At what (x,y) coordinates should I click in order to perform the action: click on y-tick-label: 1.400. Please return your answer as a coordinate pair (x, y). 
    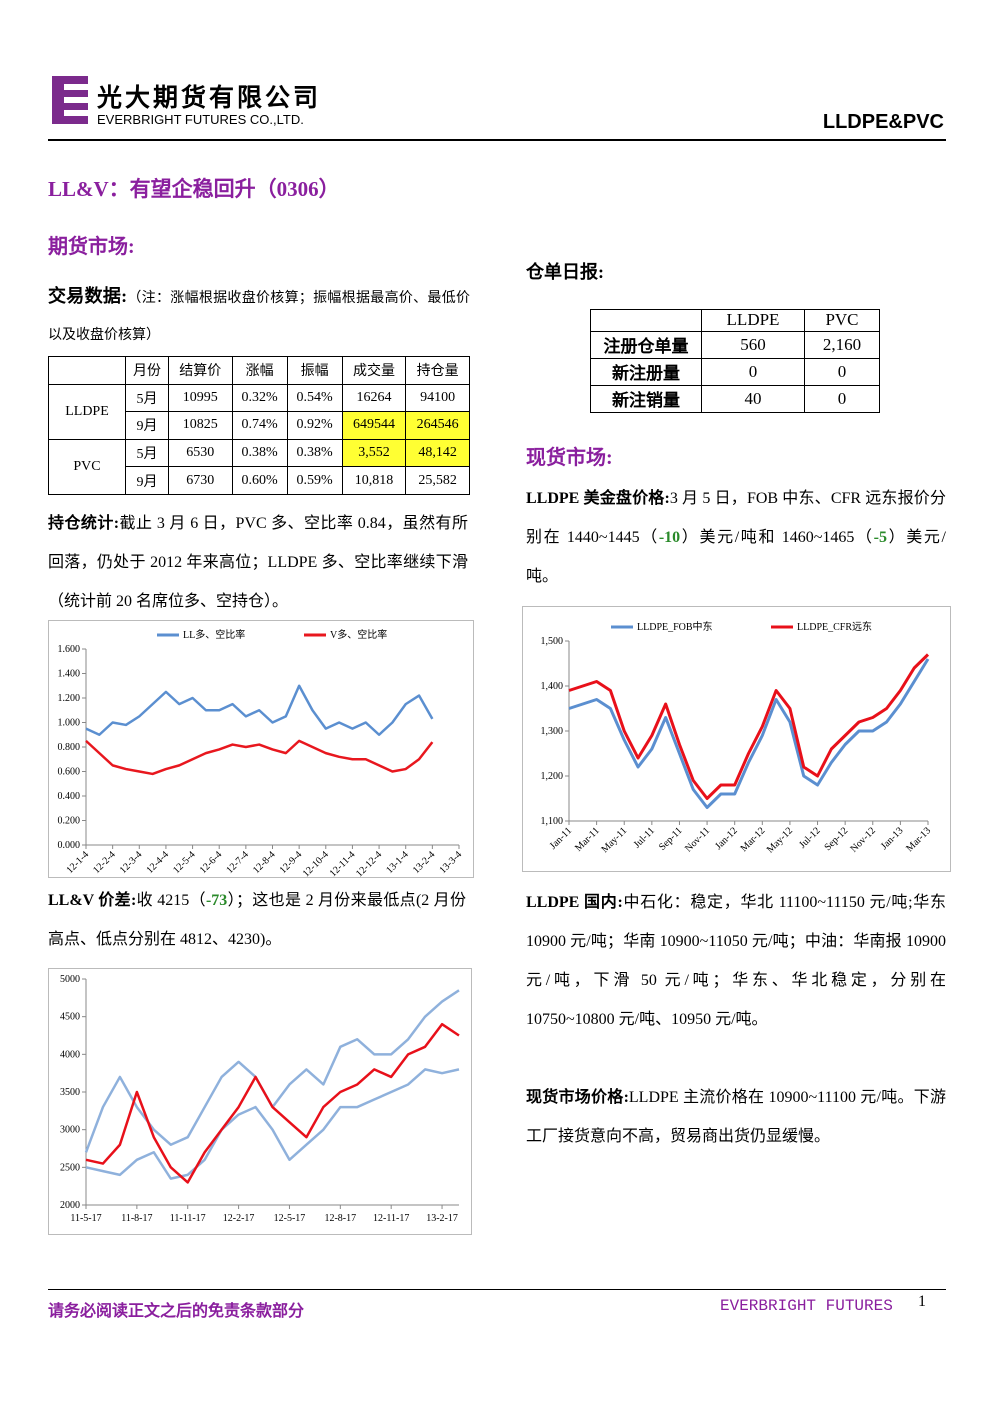
    Looking at the image, I should click on (69, 674).